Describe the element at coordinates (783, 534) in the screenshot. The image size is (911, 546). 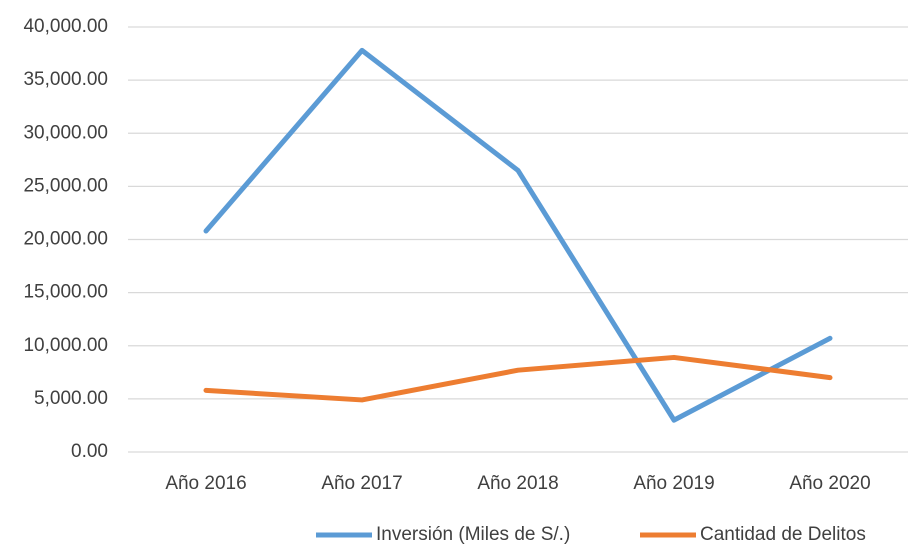
I see `legend-label: Cantidad de Delitos` at that location.